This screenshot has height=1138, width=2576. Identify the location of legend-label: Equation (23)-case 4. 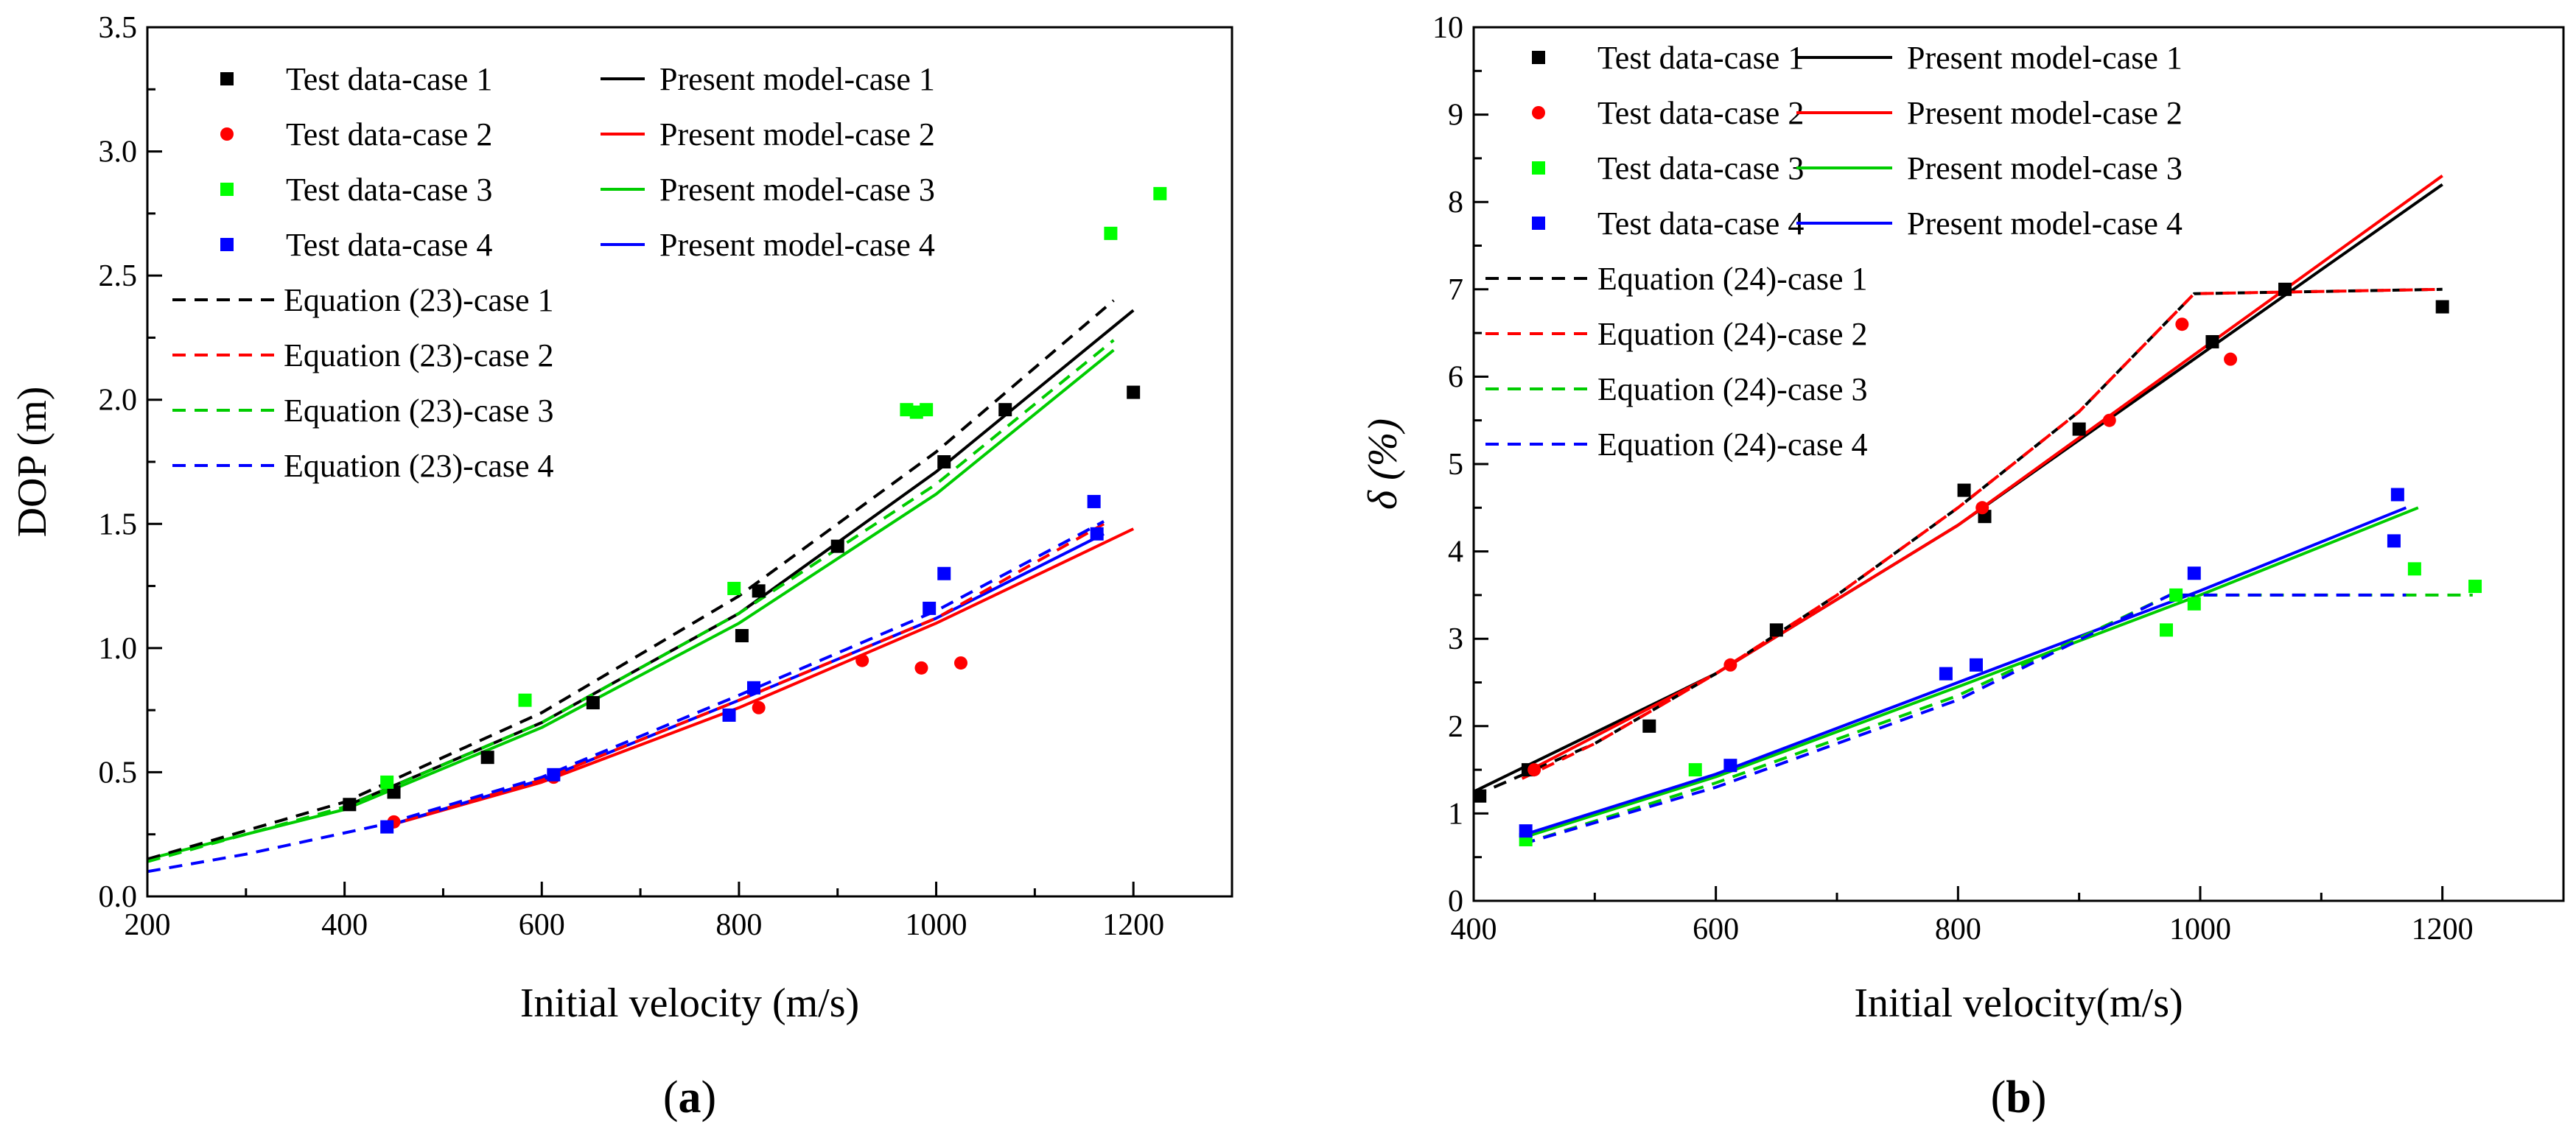
(419, 466).